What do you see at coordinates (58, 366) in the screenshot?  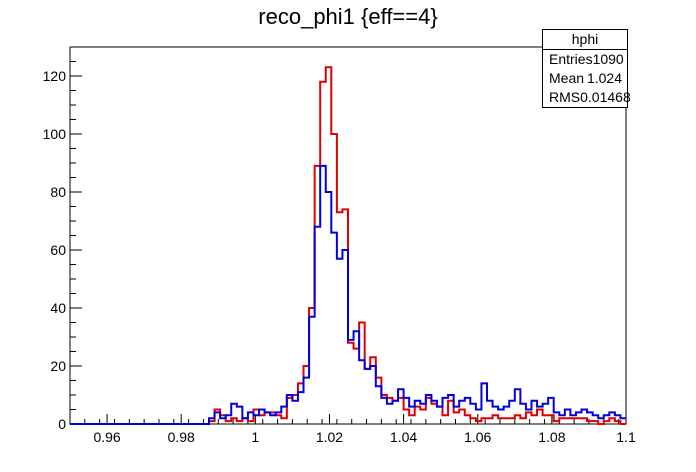 I see `y-tick-label: 20` at bounding box center [58, 366].